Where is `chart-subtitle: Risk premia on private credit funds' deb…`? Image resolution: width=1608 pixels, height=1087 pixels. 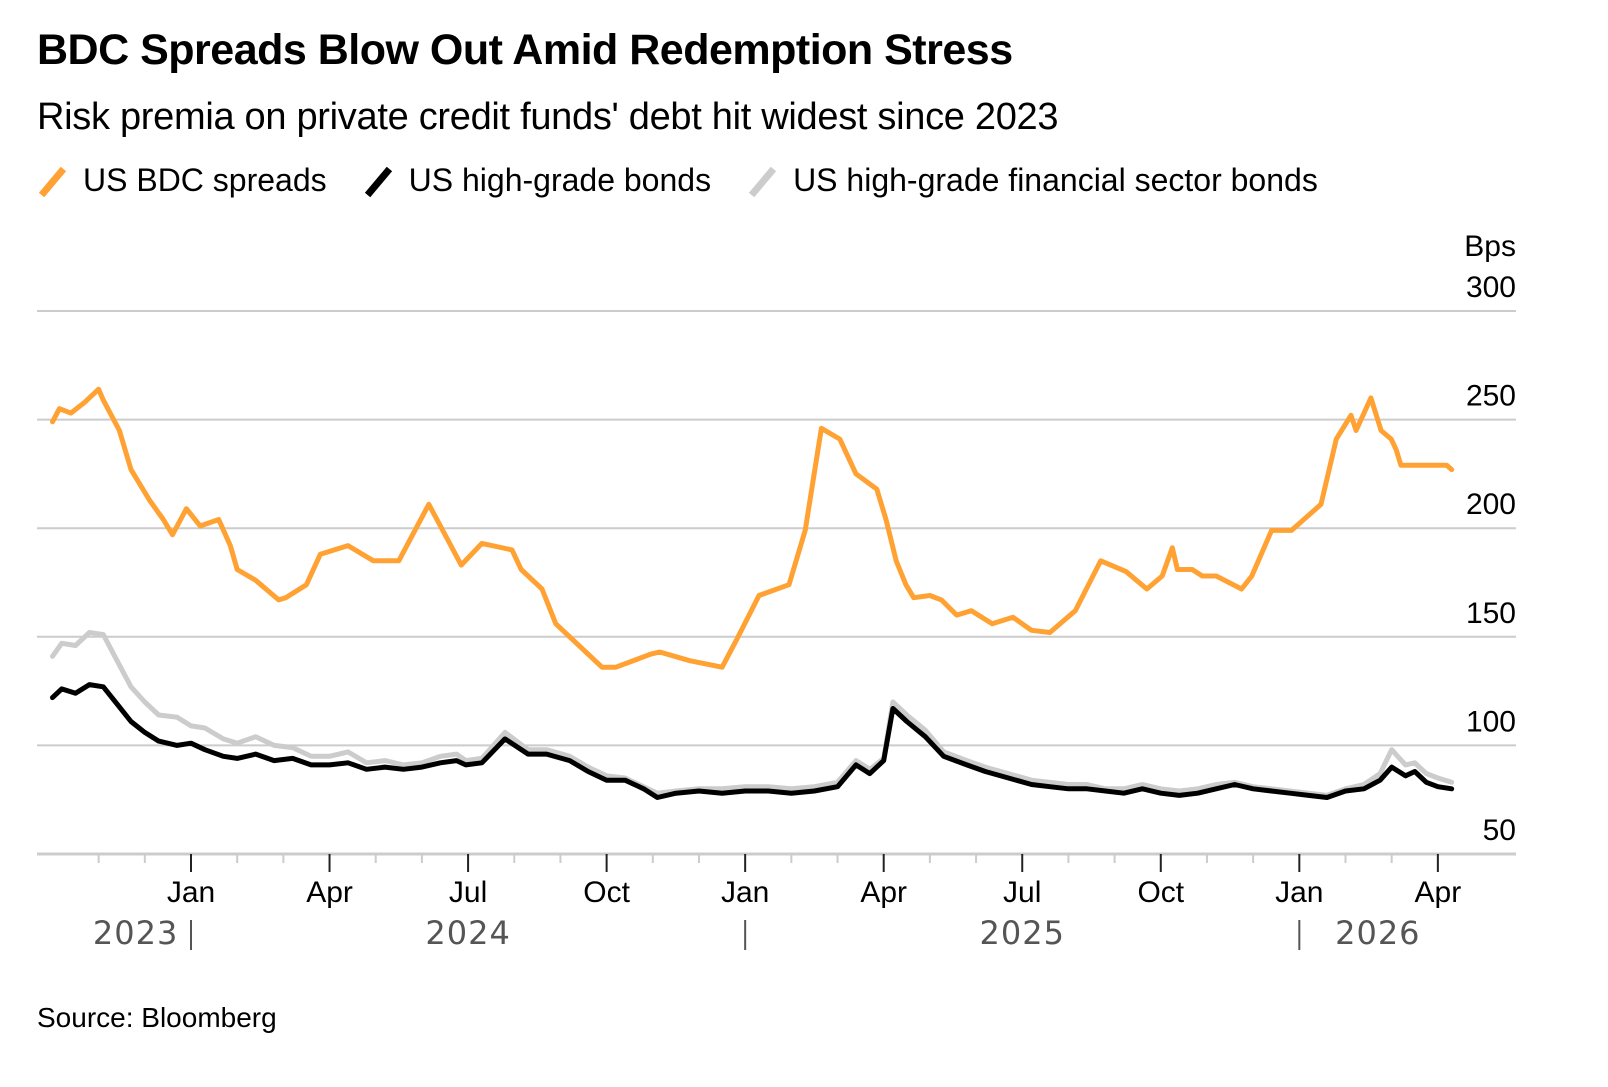 chart-subtitle: Risk premia on private credit funds' deb… is located at coordinates (548, 117).